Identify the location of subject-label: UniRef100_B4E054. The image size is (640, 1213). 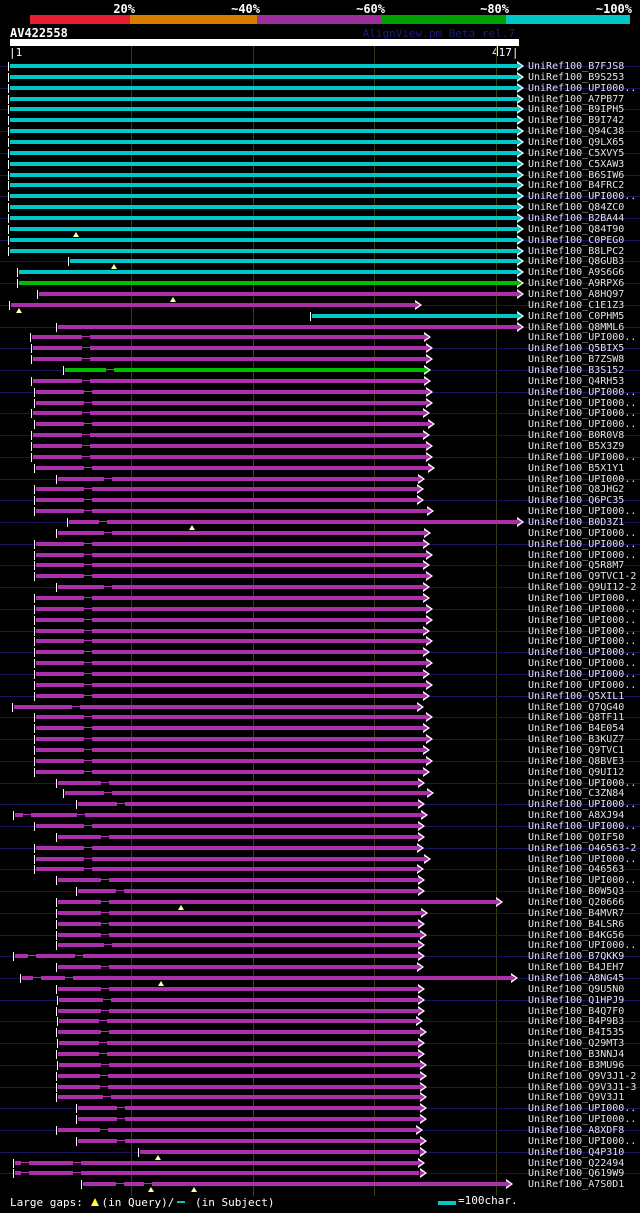
(576, 729).